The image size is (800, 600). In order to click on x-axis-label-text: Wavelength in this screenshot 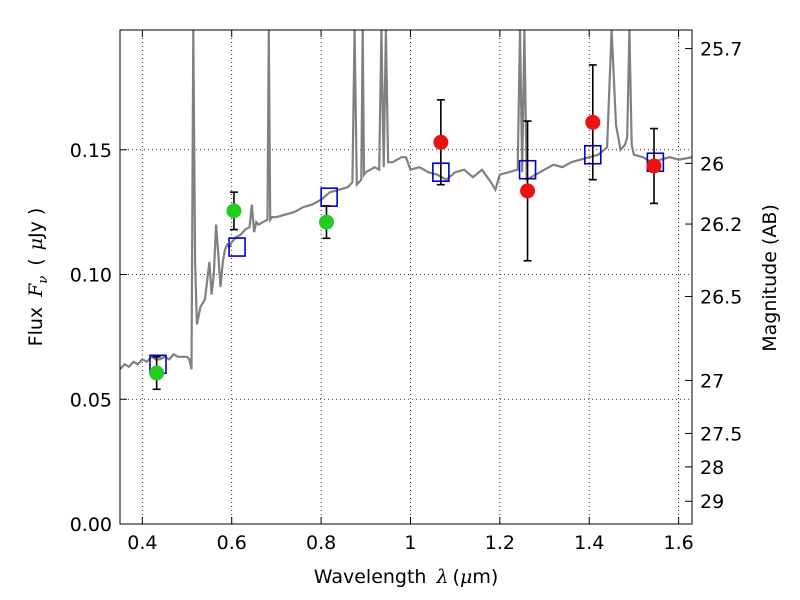, I will do `click(370, 577)`.